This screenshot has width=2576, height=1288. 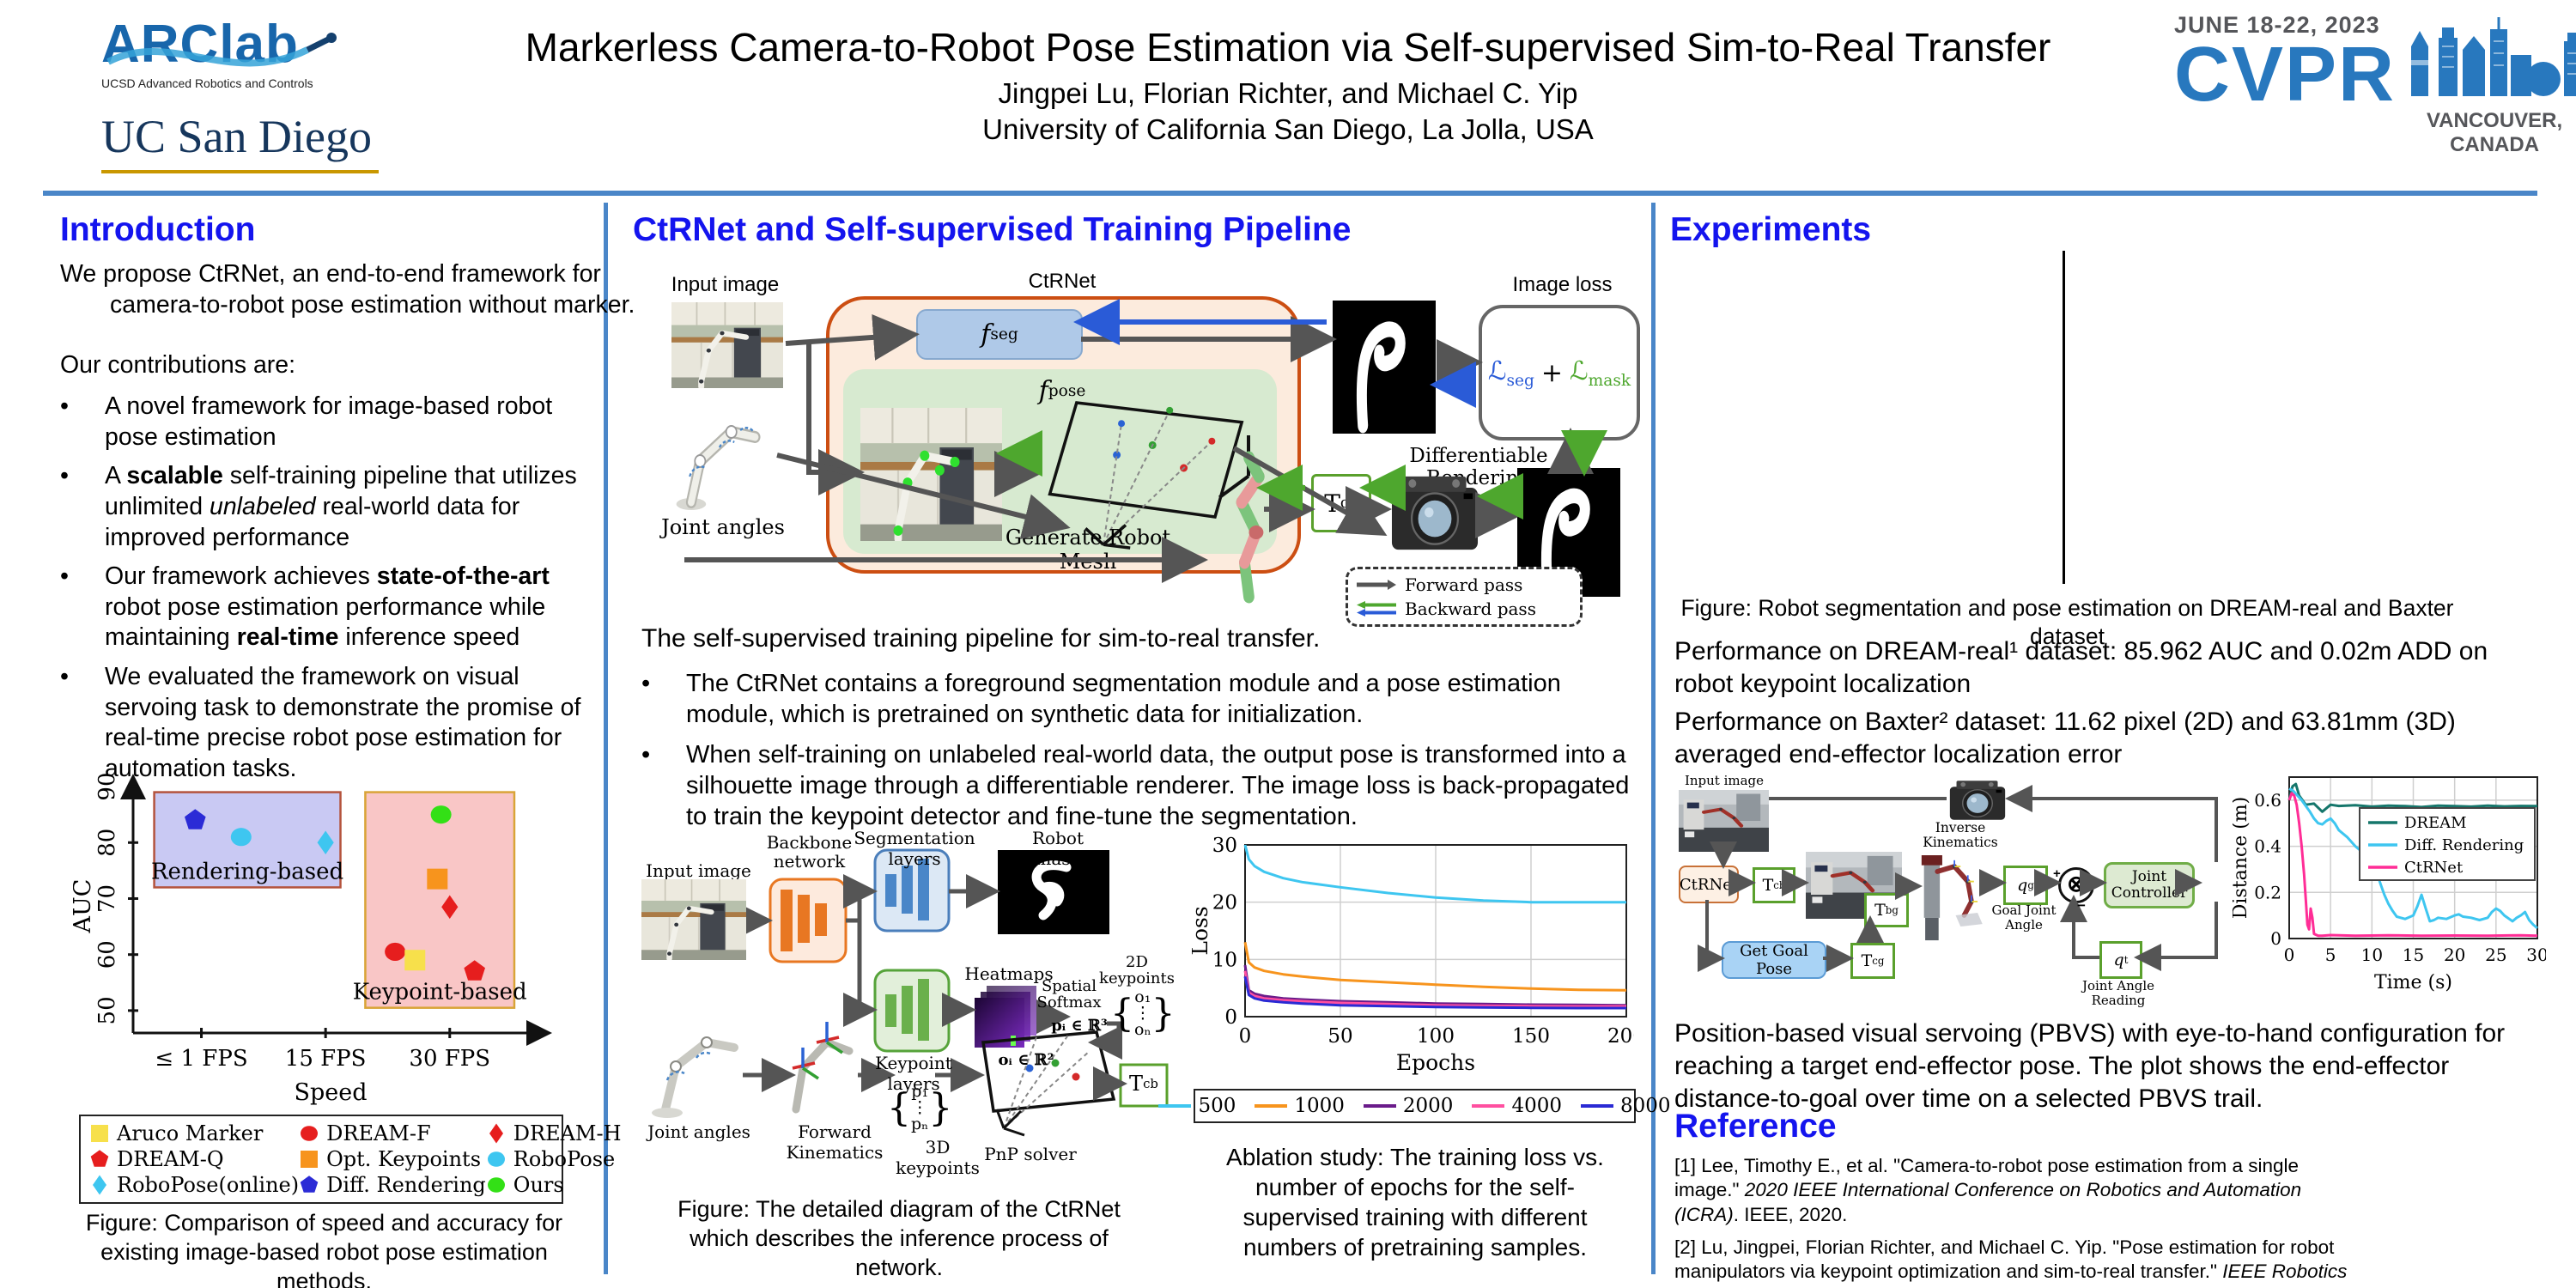 I want to click on detailed-backbone-label: Backbone network, so click(x=810, y=852).